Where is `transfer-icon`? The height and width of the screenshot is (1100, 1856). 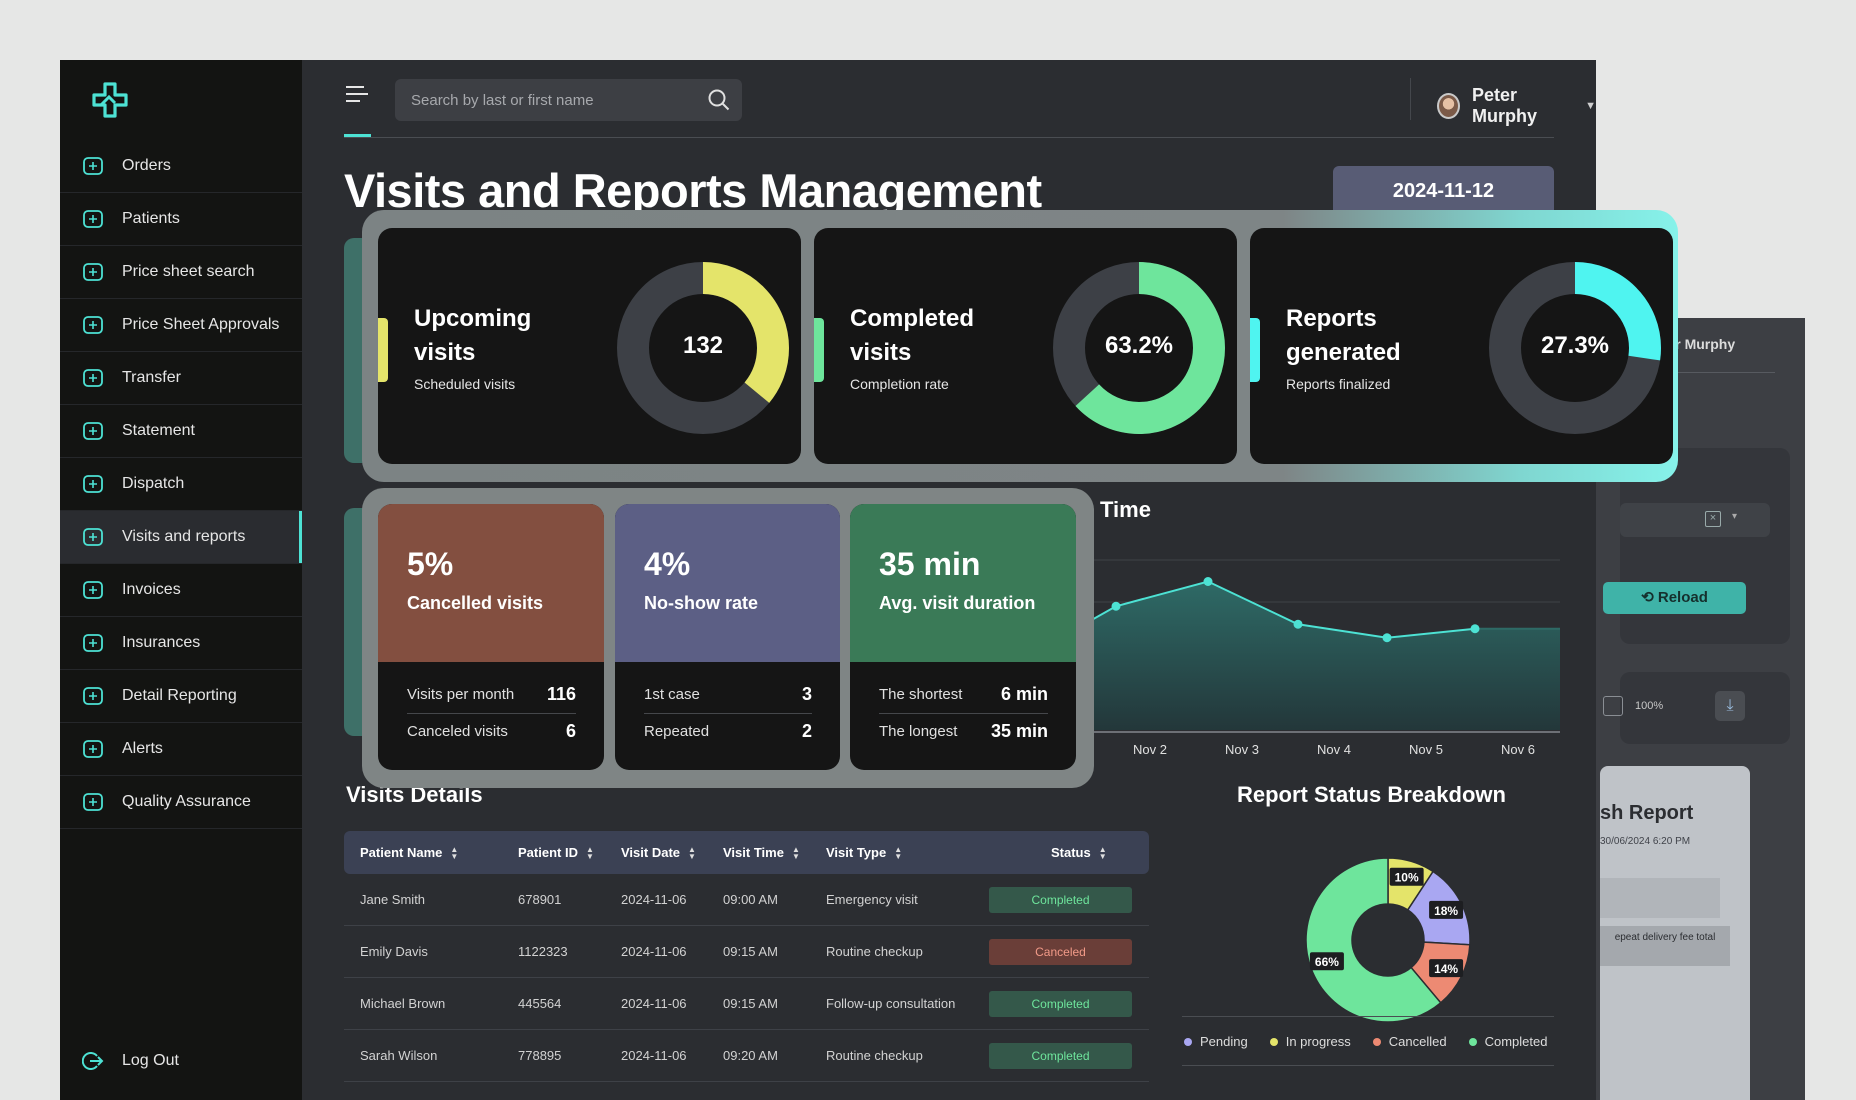
transfer-icon is located at coordinates (93, 378).